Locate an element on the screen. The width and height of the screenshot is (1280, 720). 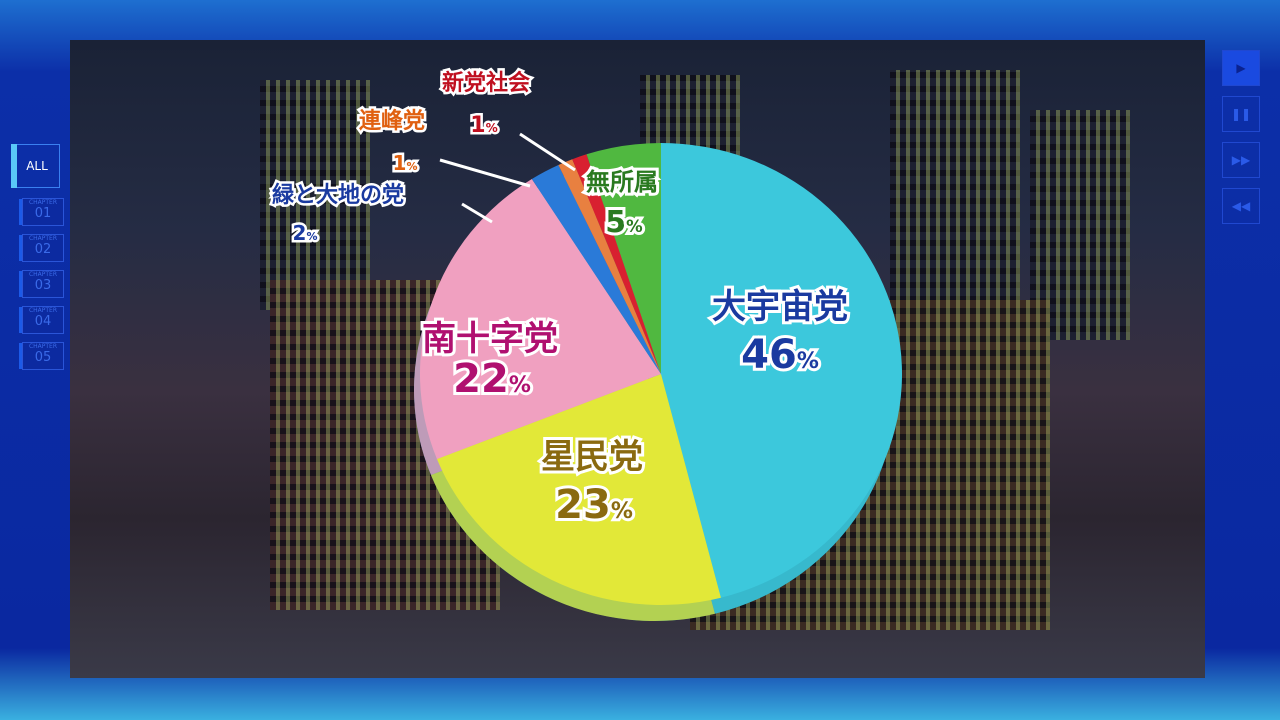
chapter-number: 01 is located at coordinates (43, 213).